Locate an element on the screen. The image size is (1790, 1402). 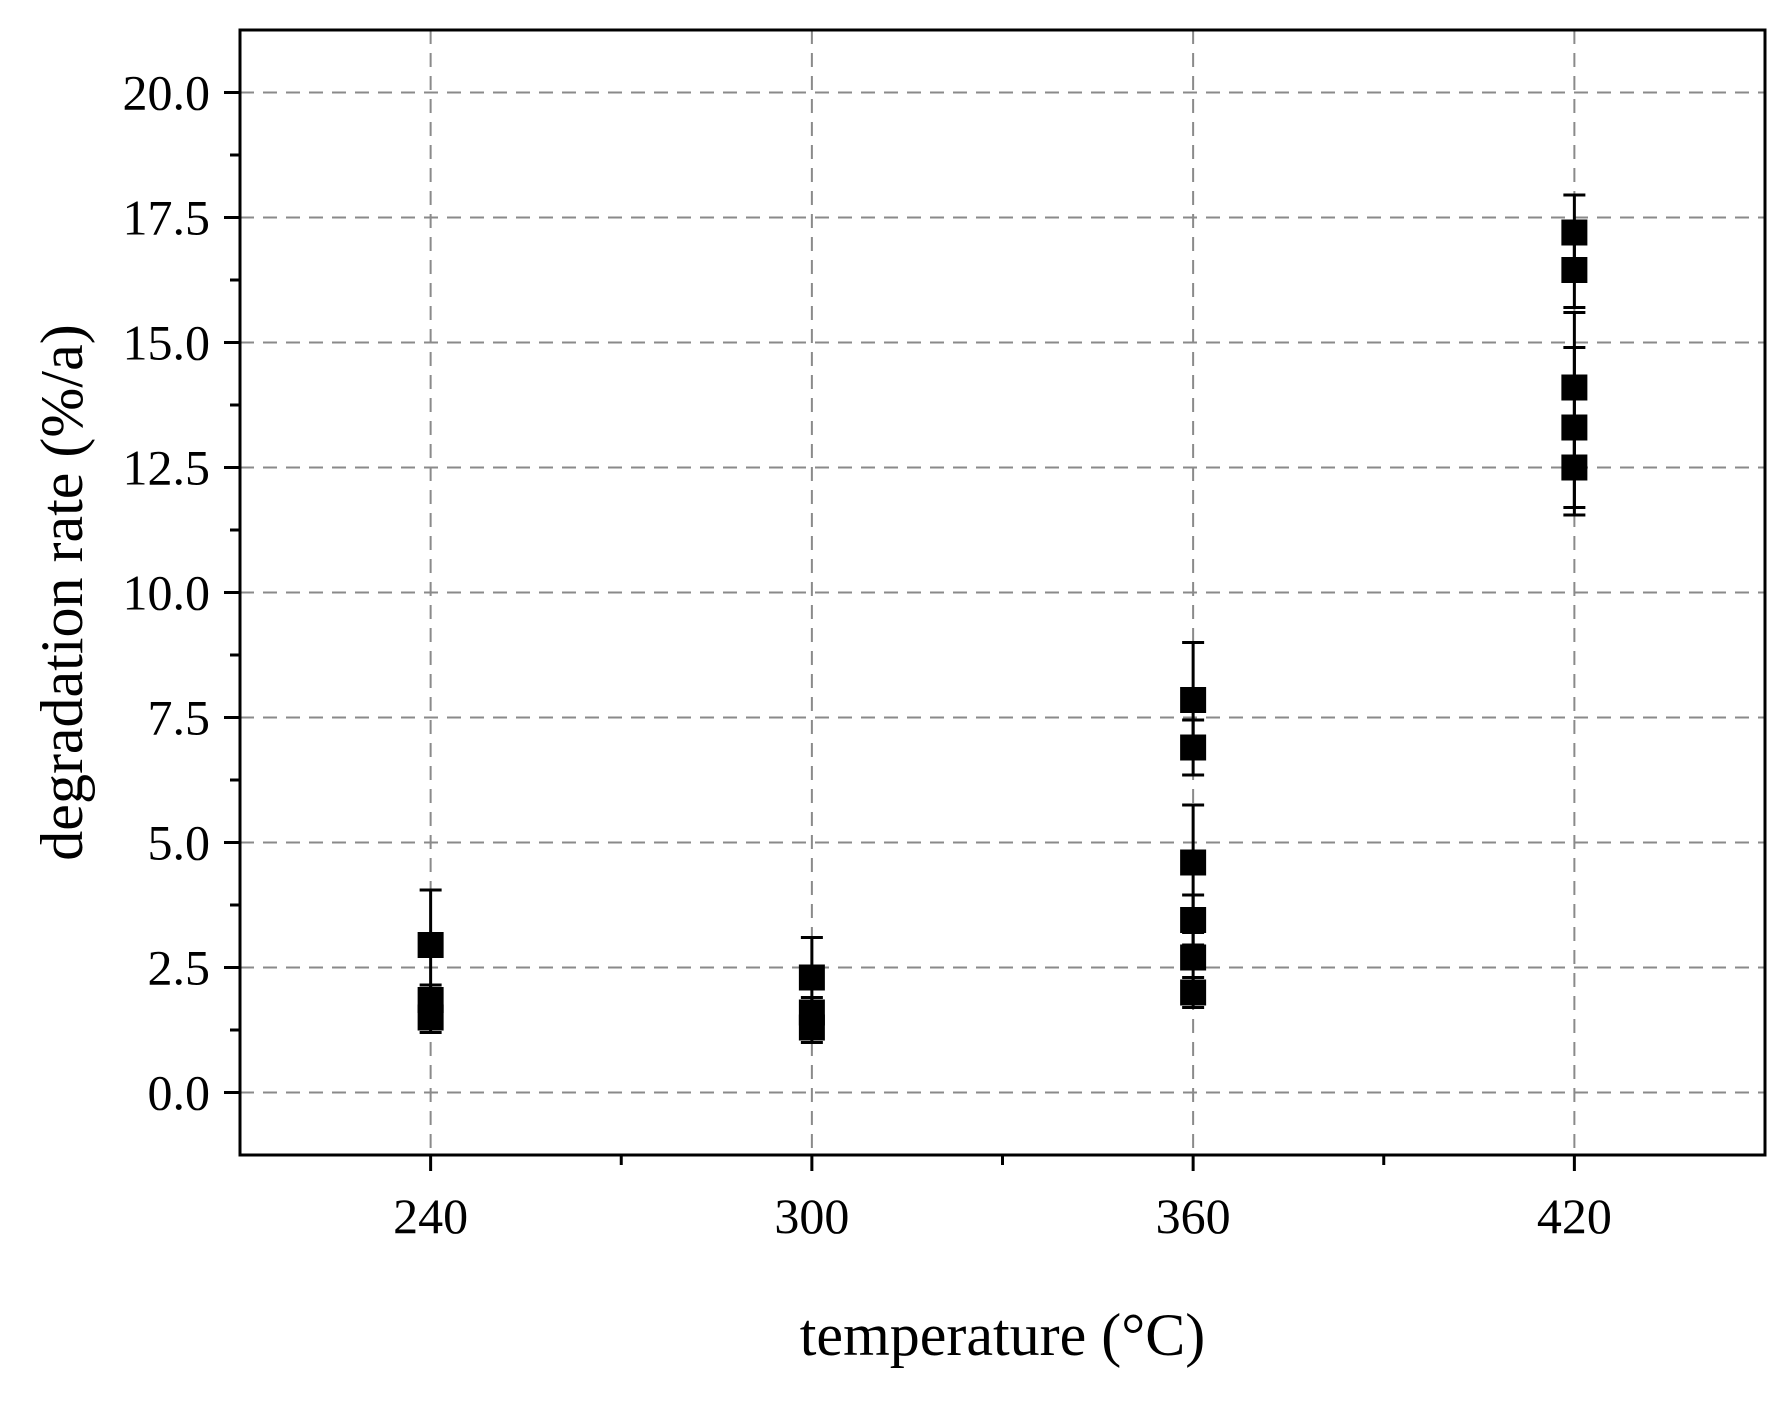
x-tick-label: 240 is located at coordinates (430, 1216).